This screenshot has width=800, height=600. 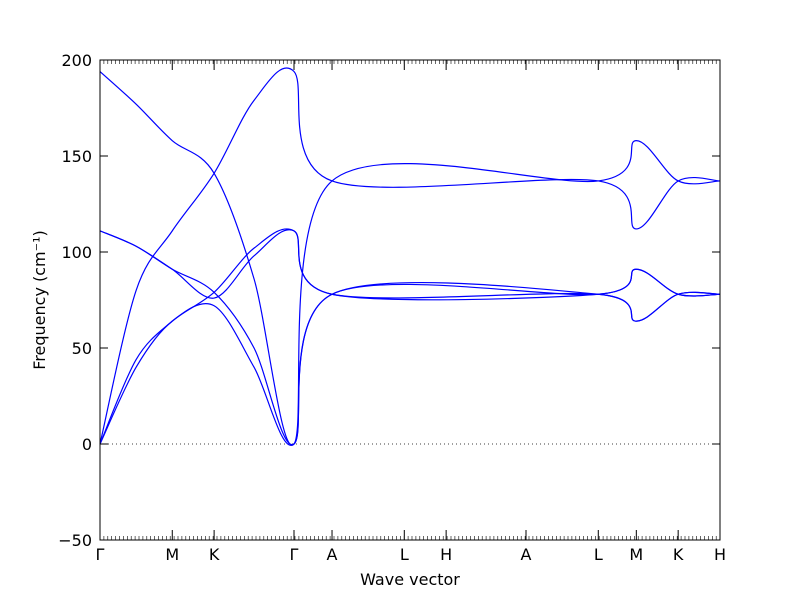 What do you see at coordinates (76, 252) in the screenshot?
I see `y-tick-label: 100` at bounding box center [76, 252].